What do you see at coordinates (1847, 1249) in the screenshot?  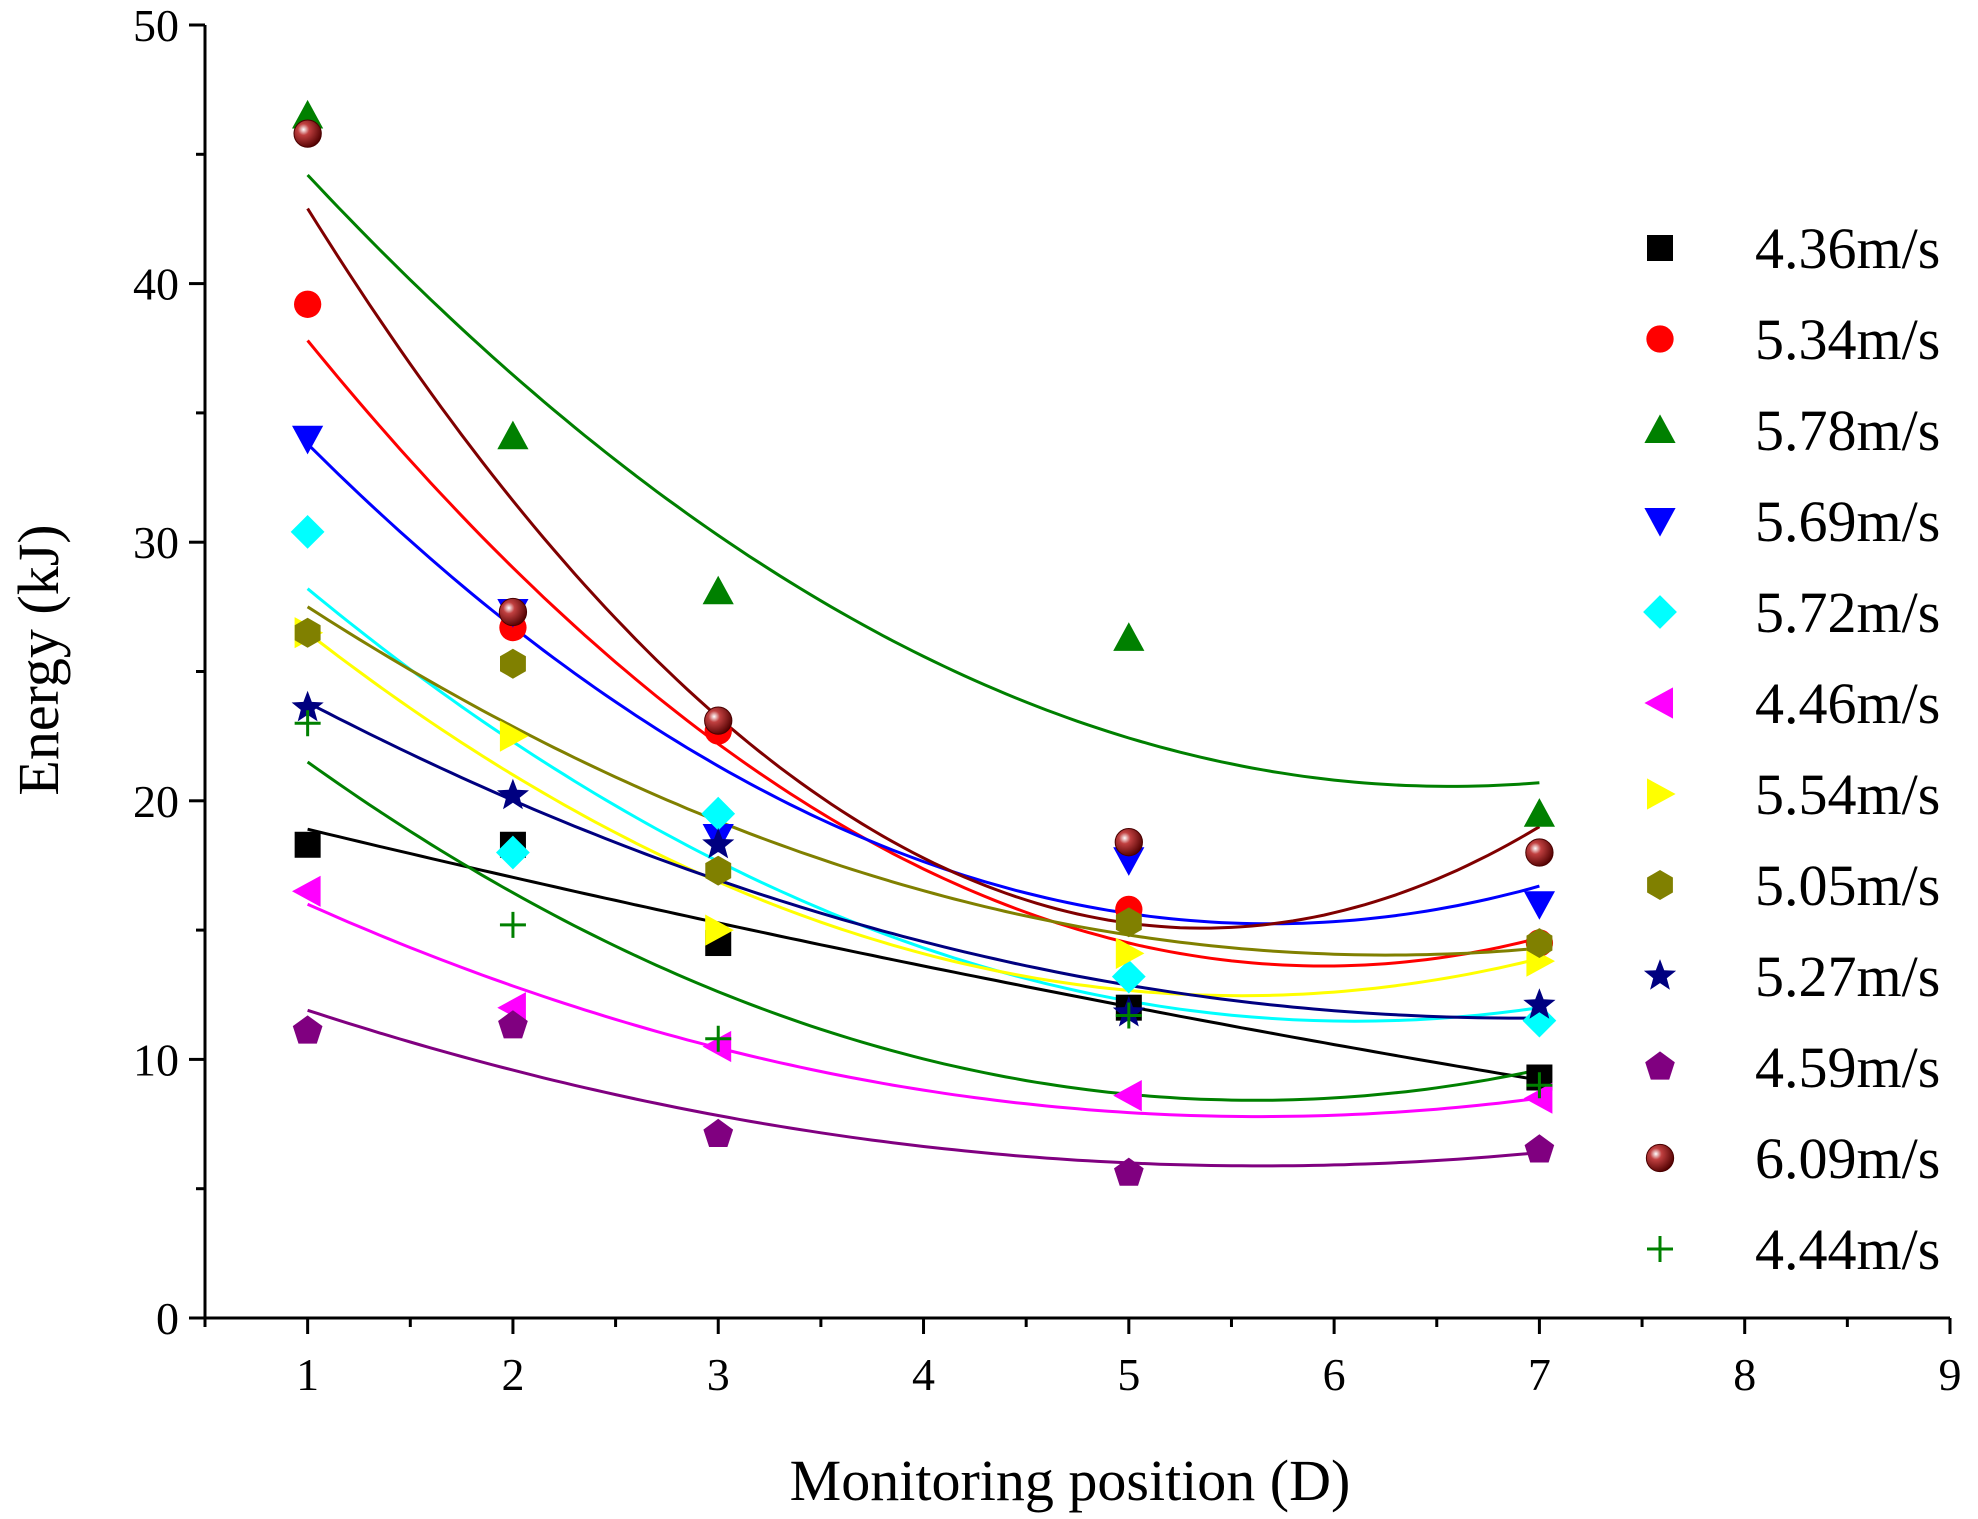 I see `legend-label: 4.44m/s` at bounding box center [1847, 1249].